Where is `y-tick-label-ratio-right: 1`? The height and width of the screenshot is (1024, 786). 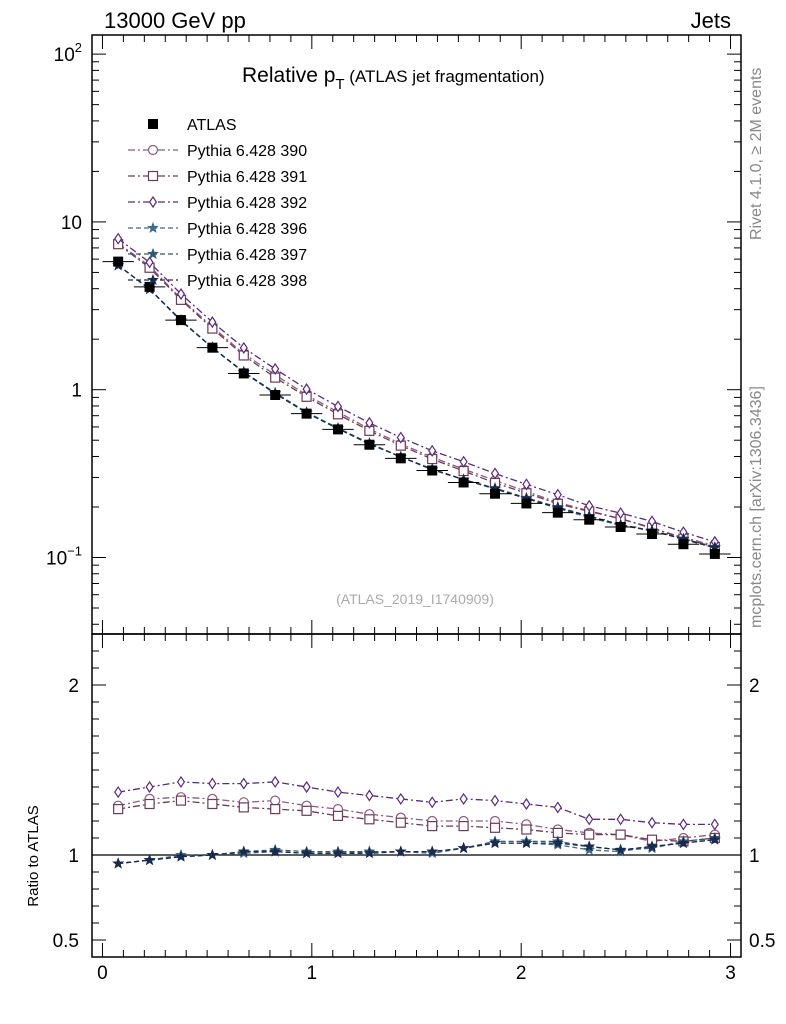 y-tick-label-ratio-right: 1 is located at coordinates (754, 856).